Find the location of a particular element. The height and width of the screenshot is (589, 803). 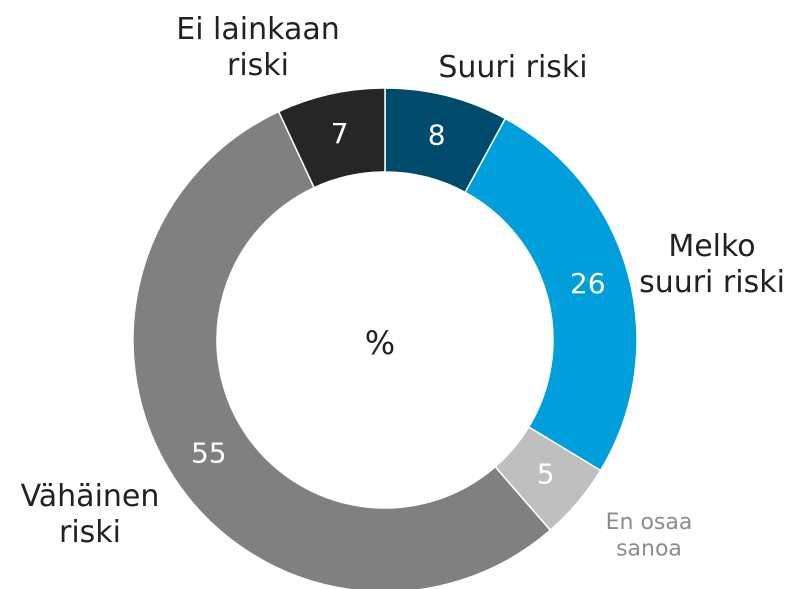

value-label: 7 is located at coordinates (340, 133).